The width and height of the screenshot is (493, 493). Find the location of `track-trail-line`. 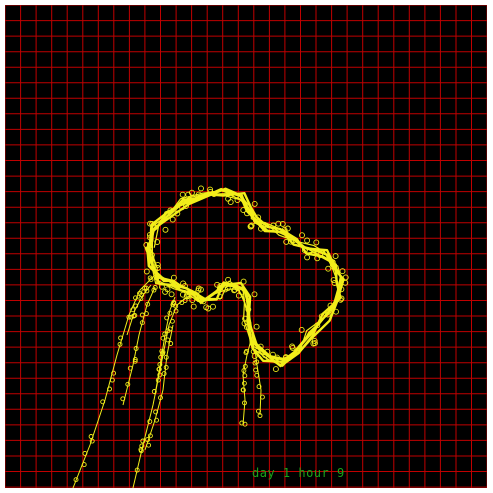

track-trail-line is located at coordinates (139, 346).